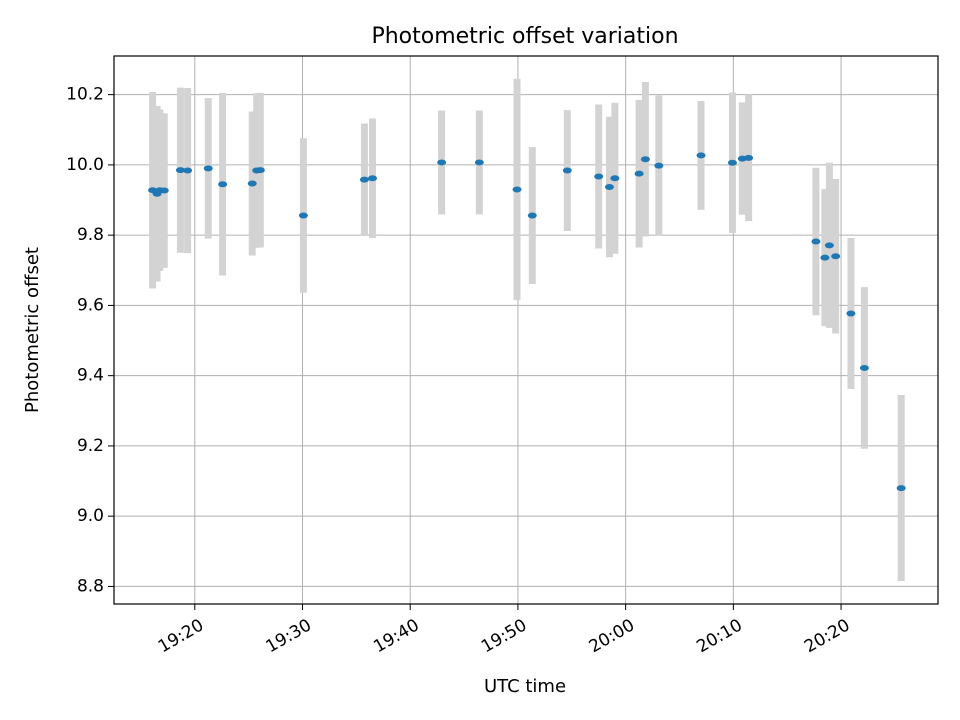  What do you see at coordinates (525, 686) in the screenshot?
I see `x-axis-label: UTC time` at bounding box center [525, 686].